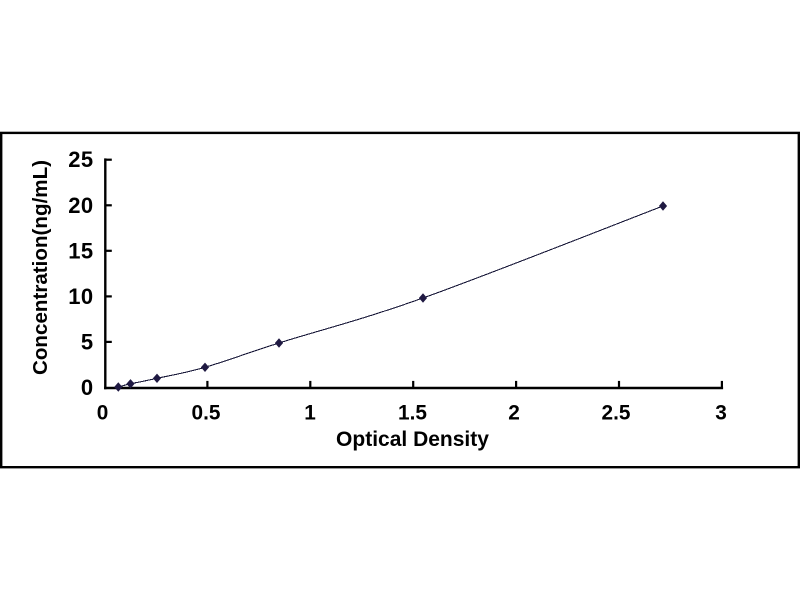 The height and width of the screenshot is (600, 800). I want to click on svg-text: 1.5, so click(412, 413).